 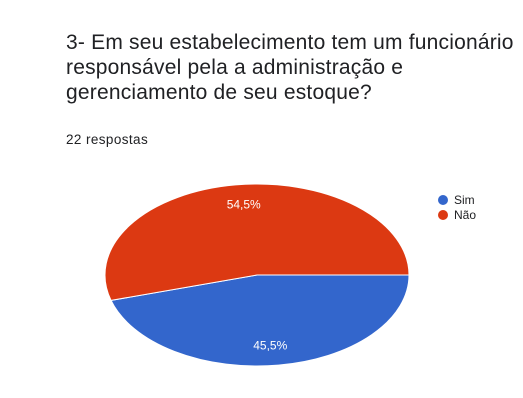 I want to click on legend-item-nao: Não, so click(x=457, y=214).